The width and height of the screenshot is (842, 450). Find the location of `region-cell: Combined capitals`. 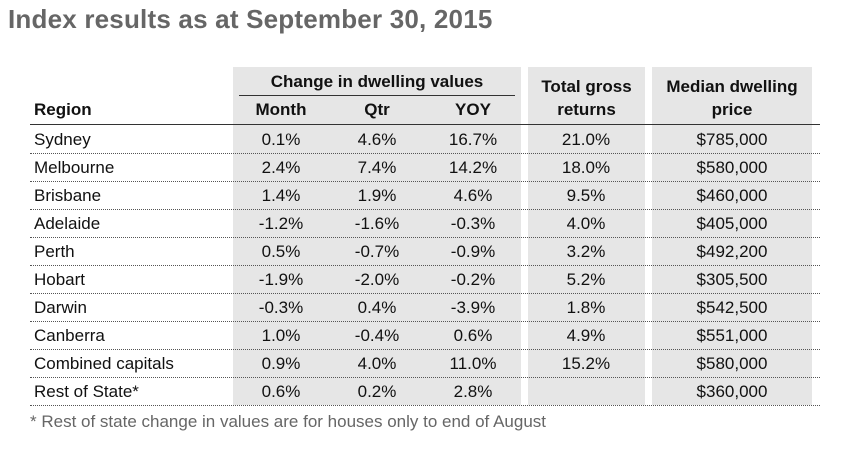

region-cell: Combined capitals is located at coordinates (104, 363).